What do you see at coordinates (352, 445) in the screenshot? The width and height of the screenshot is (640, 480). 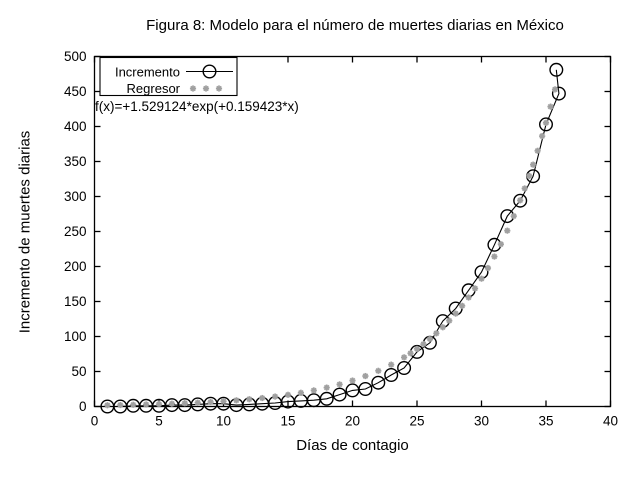 I see `x-axis-label: Días de contagio` at bounding box center [352, 445].